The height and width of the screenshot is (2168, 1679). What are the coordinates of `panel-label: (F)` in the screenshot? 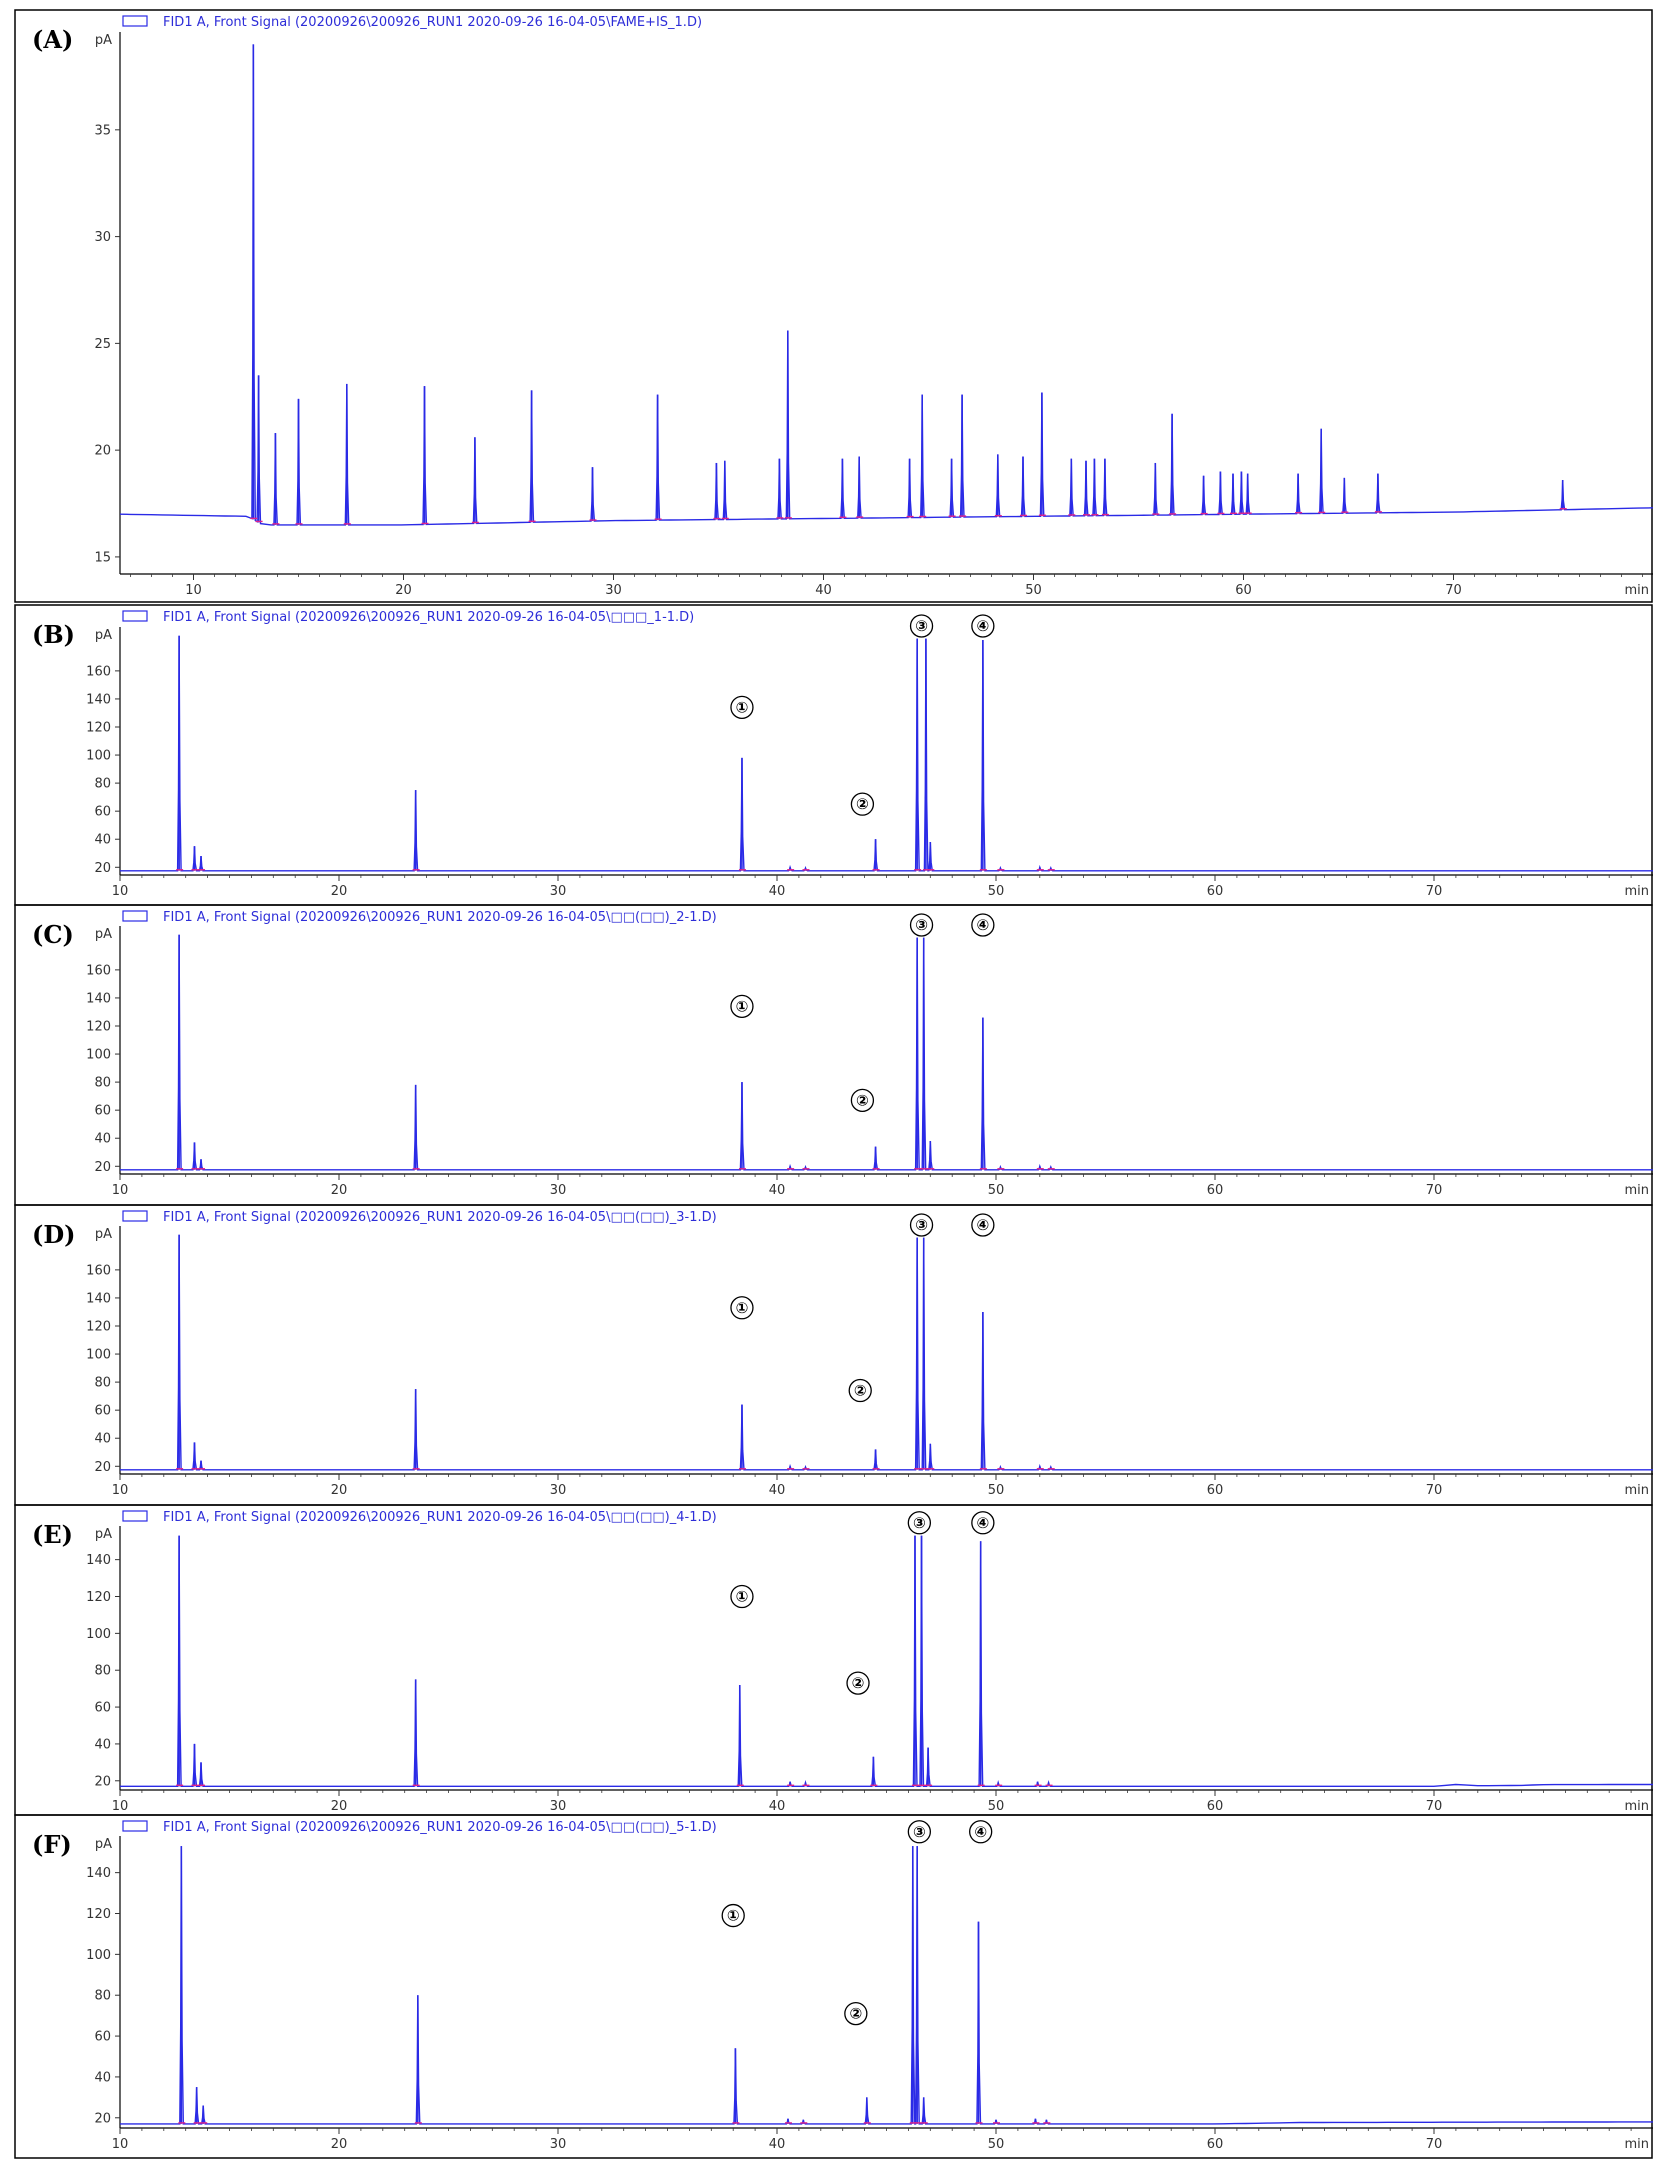 It's located at (52, 1844).